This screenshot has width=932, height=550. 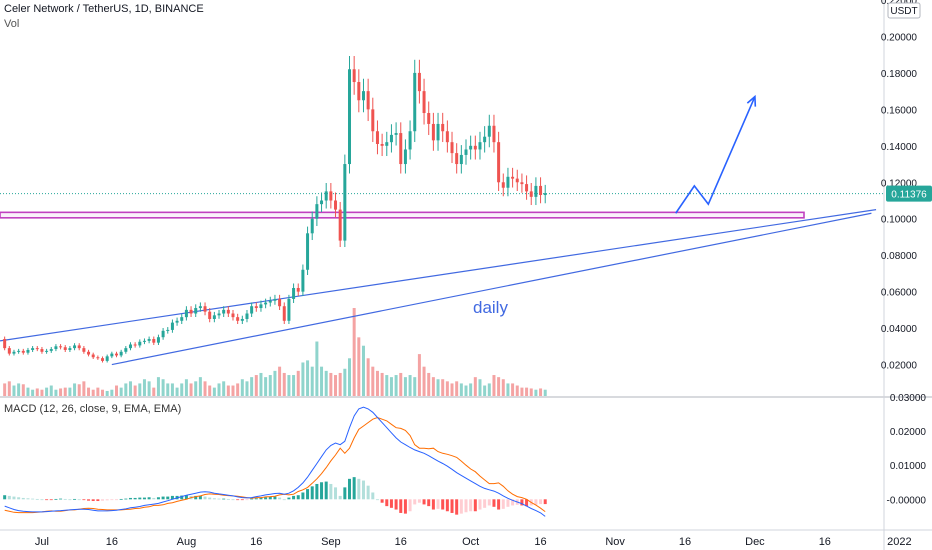 I want to click on support-zone, so click(x=402, y=215).